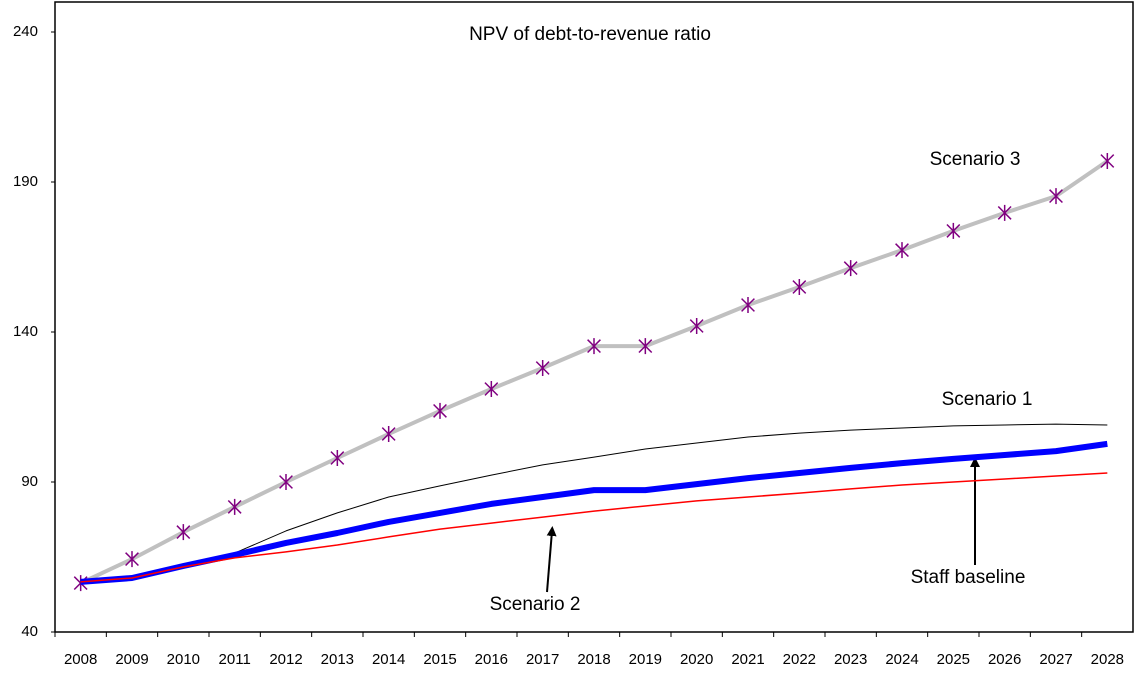 The width and height of the screenshot is (1138, 682). What do you see at coordinates (25, 31) in the screenshot?
I see `y-tick-label: 240` at bounding box center [25, 31].